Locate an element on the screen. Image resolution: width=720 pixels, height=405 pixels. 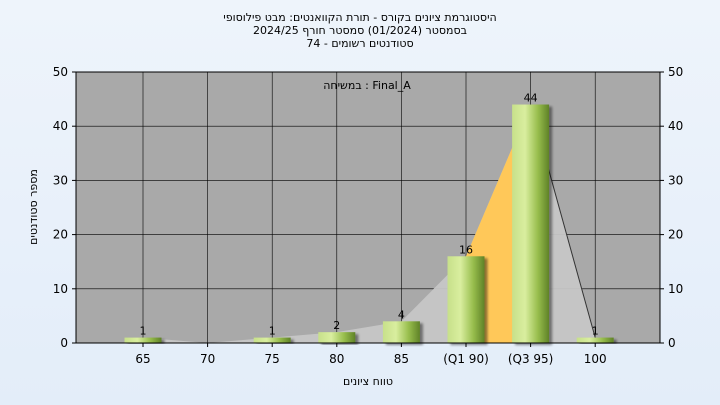
value-label-65: 1 is located at coordinates (143, 331).